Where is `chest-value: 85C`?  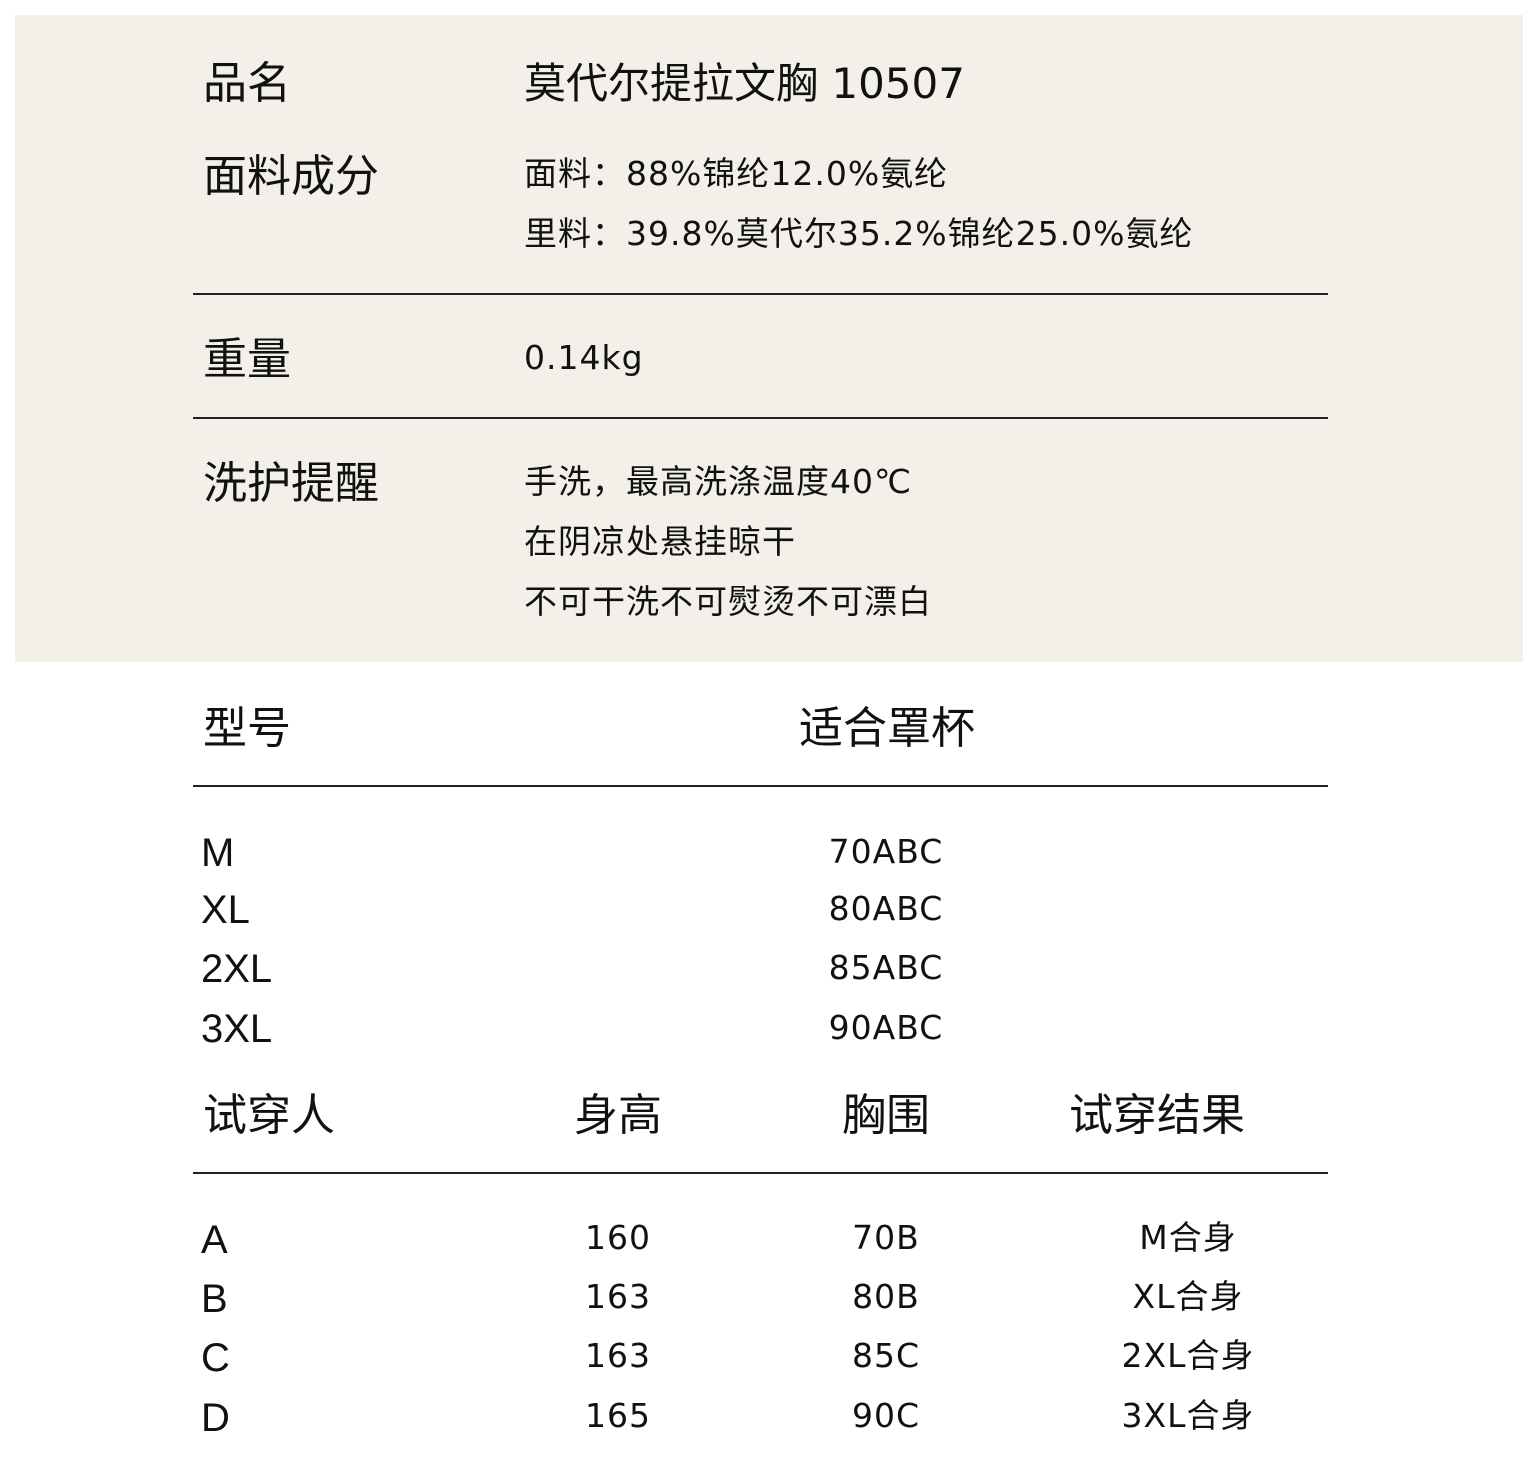 chest-value: 85C is located at coordinates (886, 1355).